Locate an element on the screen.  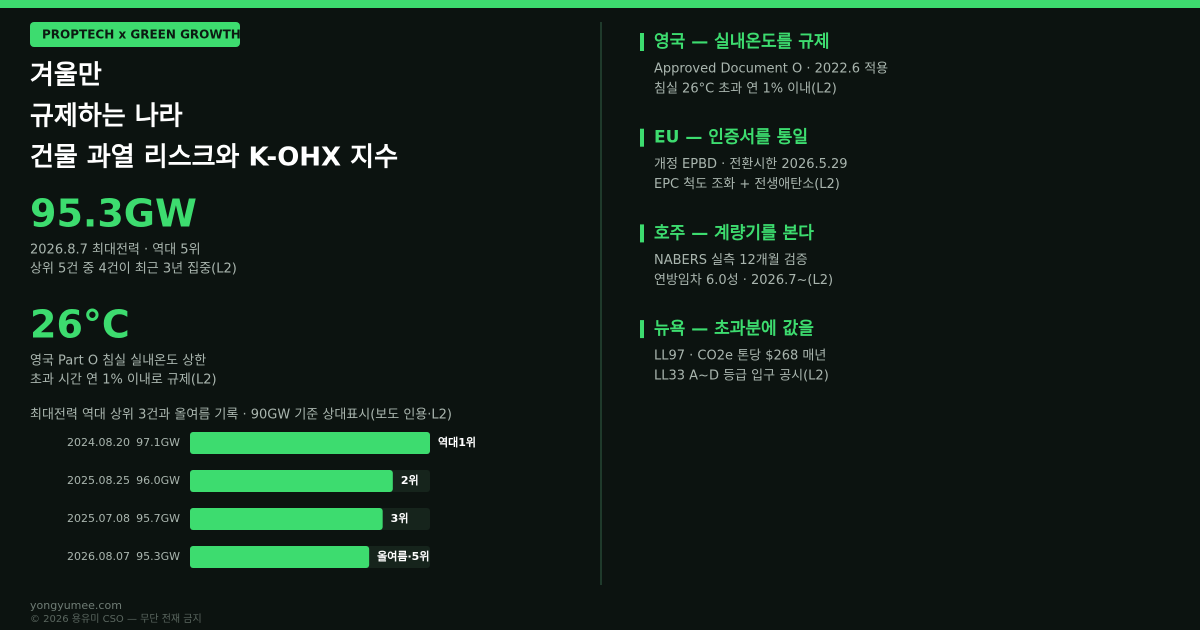
badge is located at coordinates (135, 34).